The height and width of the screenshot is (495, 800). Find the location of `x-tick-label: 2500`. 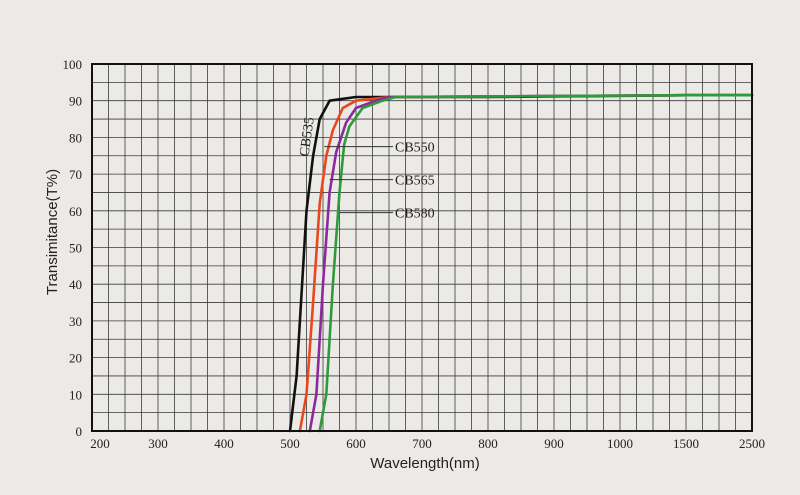

x-tick-label: 2500 is located at coordinates (752, 443).